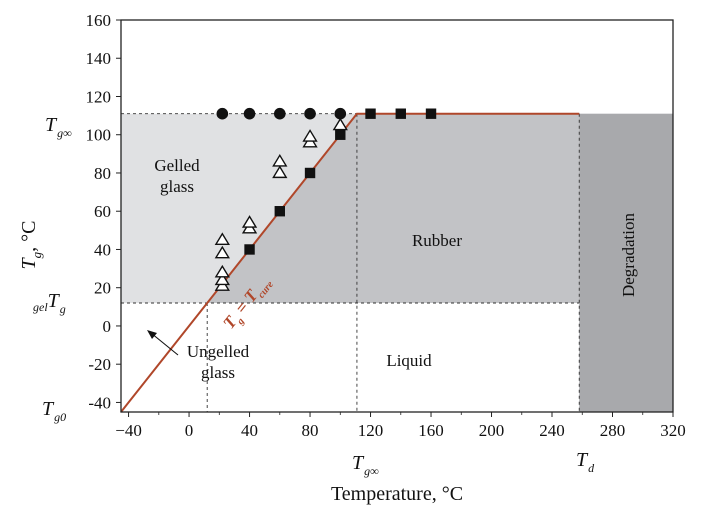 The height and width of the screenshot is (506, 702). I want to click on liquid-label: Liquid, so click(409, 360).